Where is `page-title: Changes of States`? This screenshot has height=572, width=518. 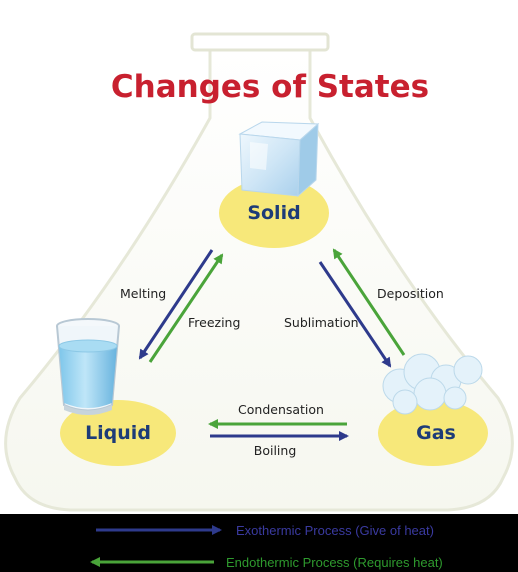
page-title: Changes of States is located at coordinates (270, 87).